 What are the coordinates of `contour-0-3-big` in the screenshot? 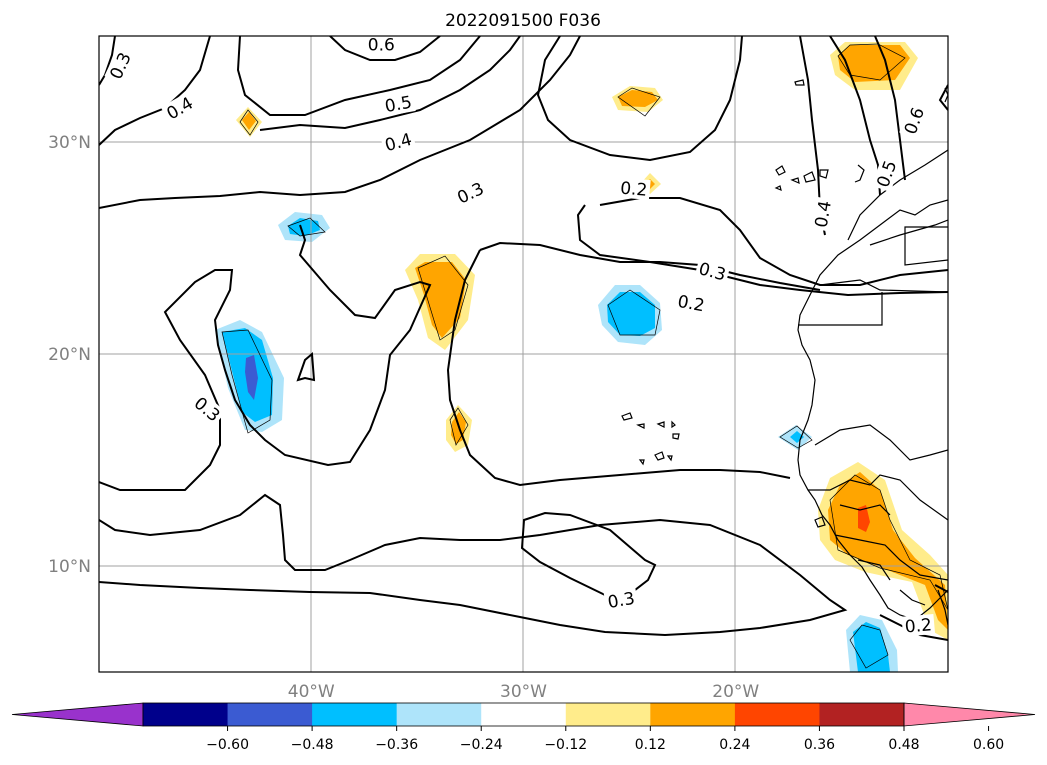 It's located at (773, 241).